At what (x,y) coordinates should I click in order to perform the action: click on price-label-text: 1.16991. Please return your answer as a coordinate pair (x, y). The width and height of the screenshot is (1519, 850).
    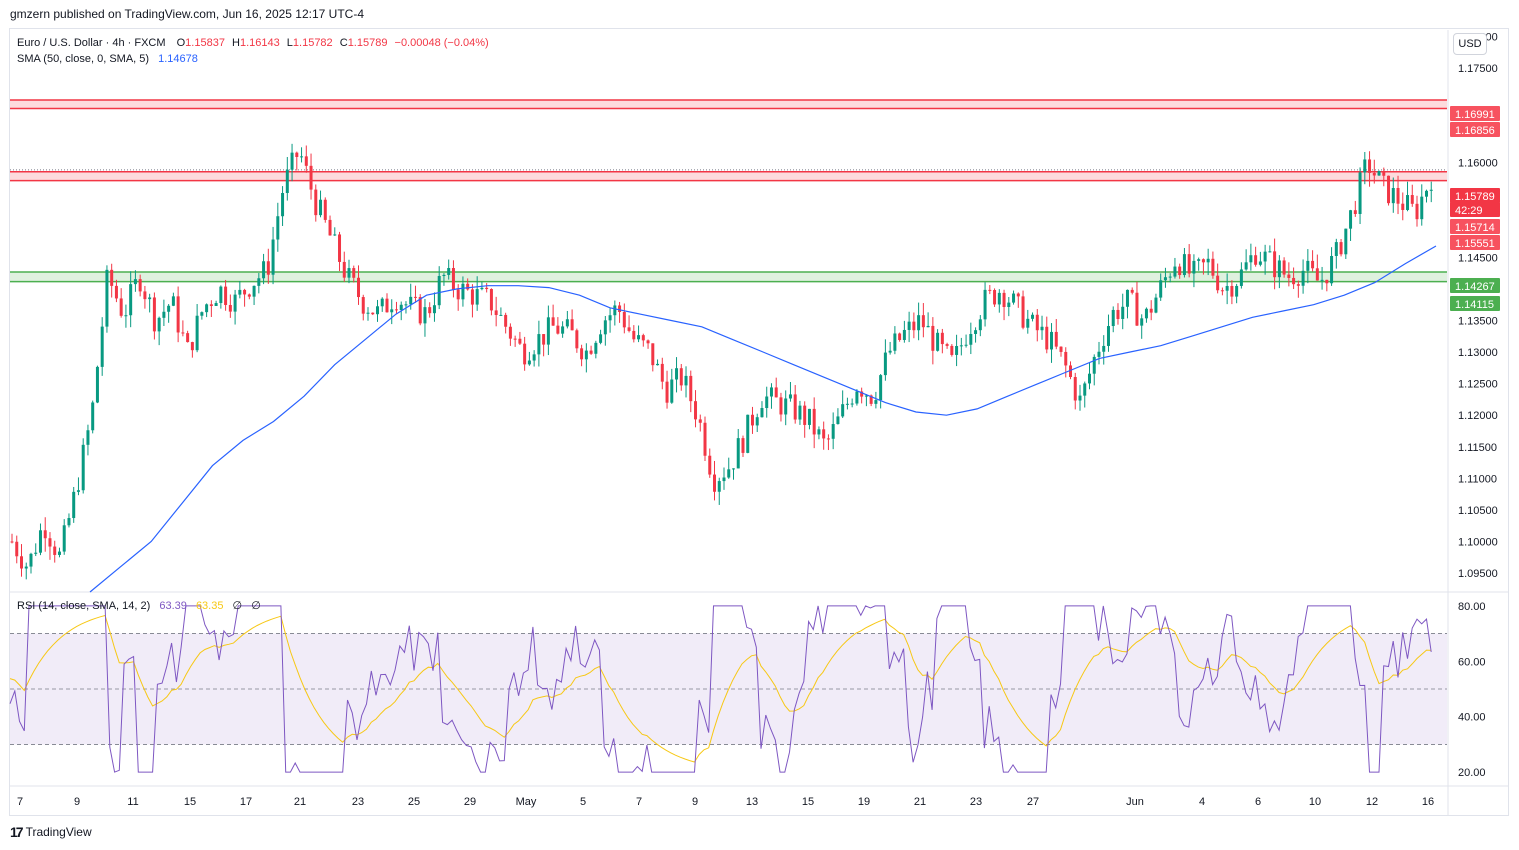
    Looking at the image, I should click on (1475, 115).